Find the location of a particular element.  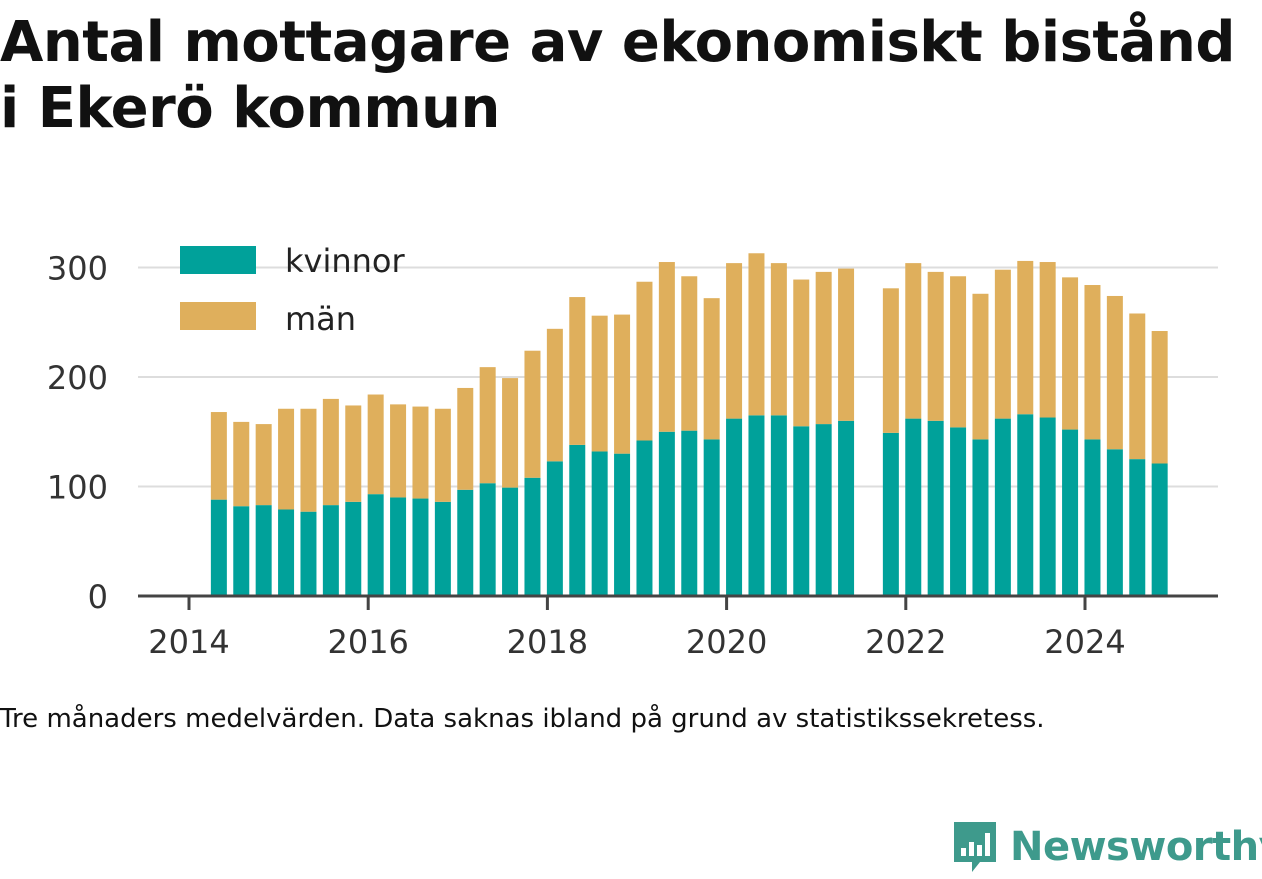

legend-label-man: män is located at coordinates (320, 319).